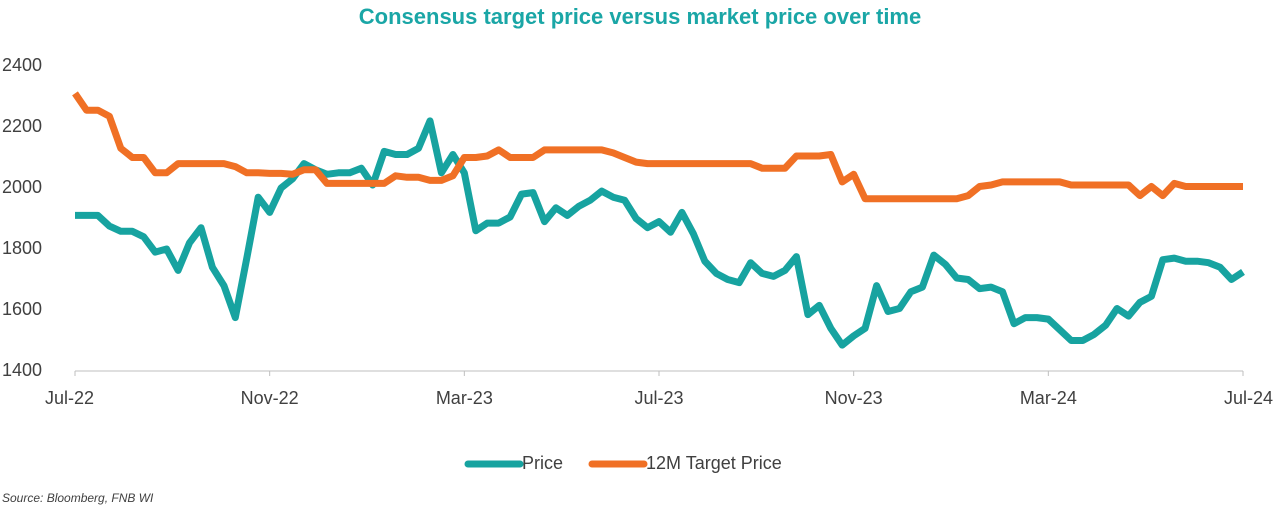  Describe the element at coordinates (22, 126) in the screenshot. I see `y-tick-label: 2200` at that location.